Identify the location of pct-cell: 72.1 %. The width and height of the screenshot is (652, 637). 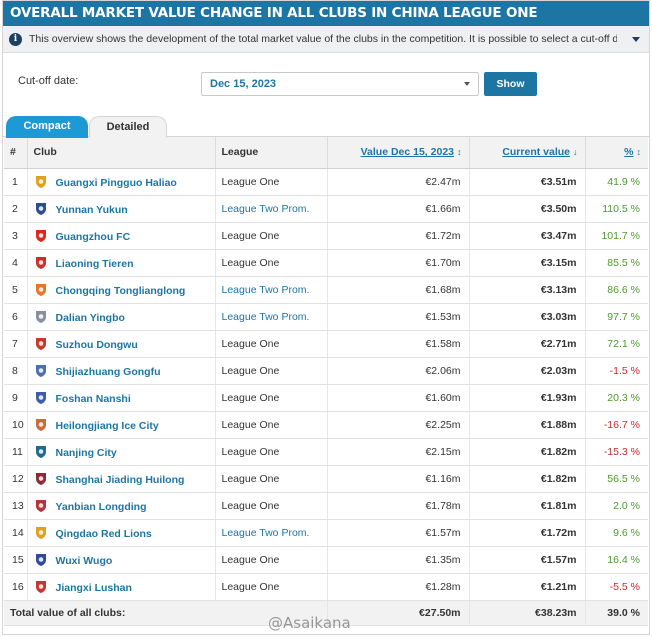
(616, 344).